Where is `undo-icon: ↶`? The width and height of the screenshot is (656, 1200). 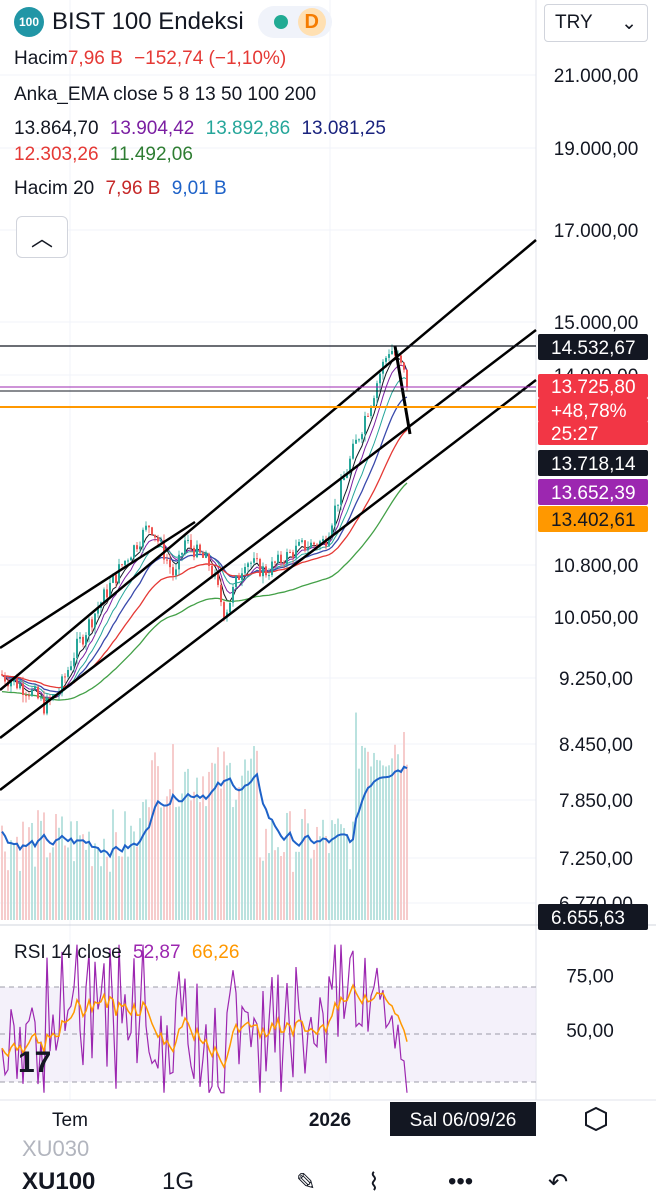
undo-icon: ↶ is located at coordinates (558, 1182).